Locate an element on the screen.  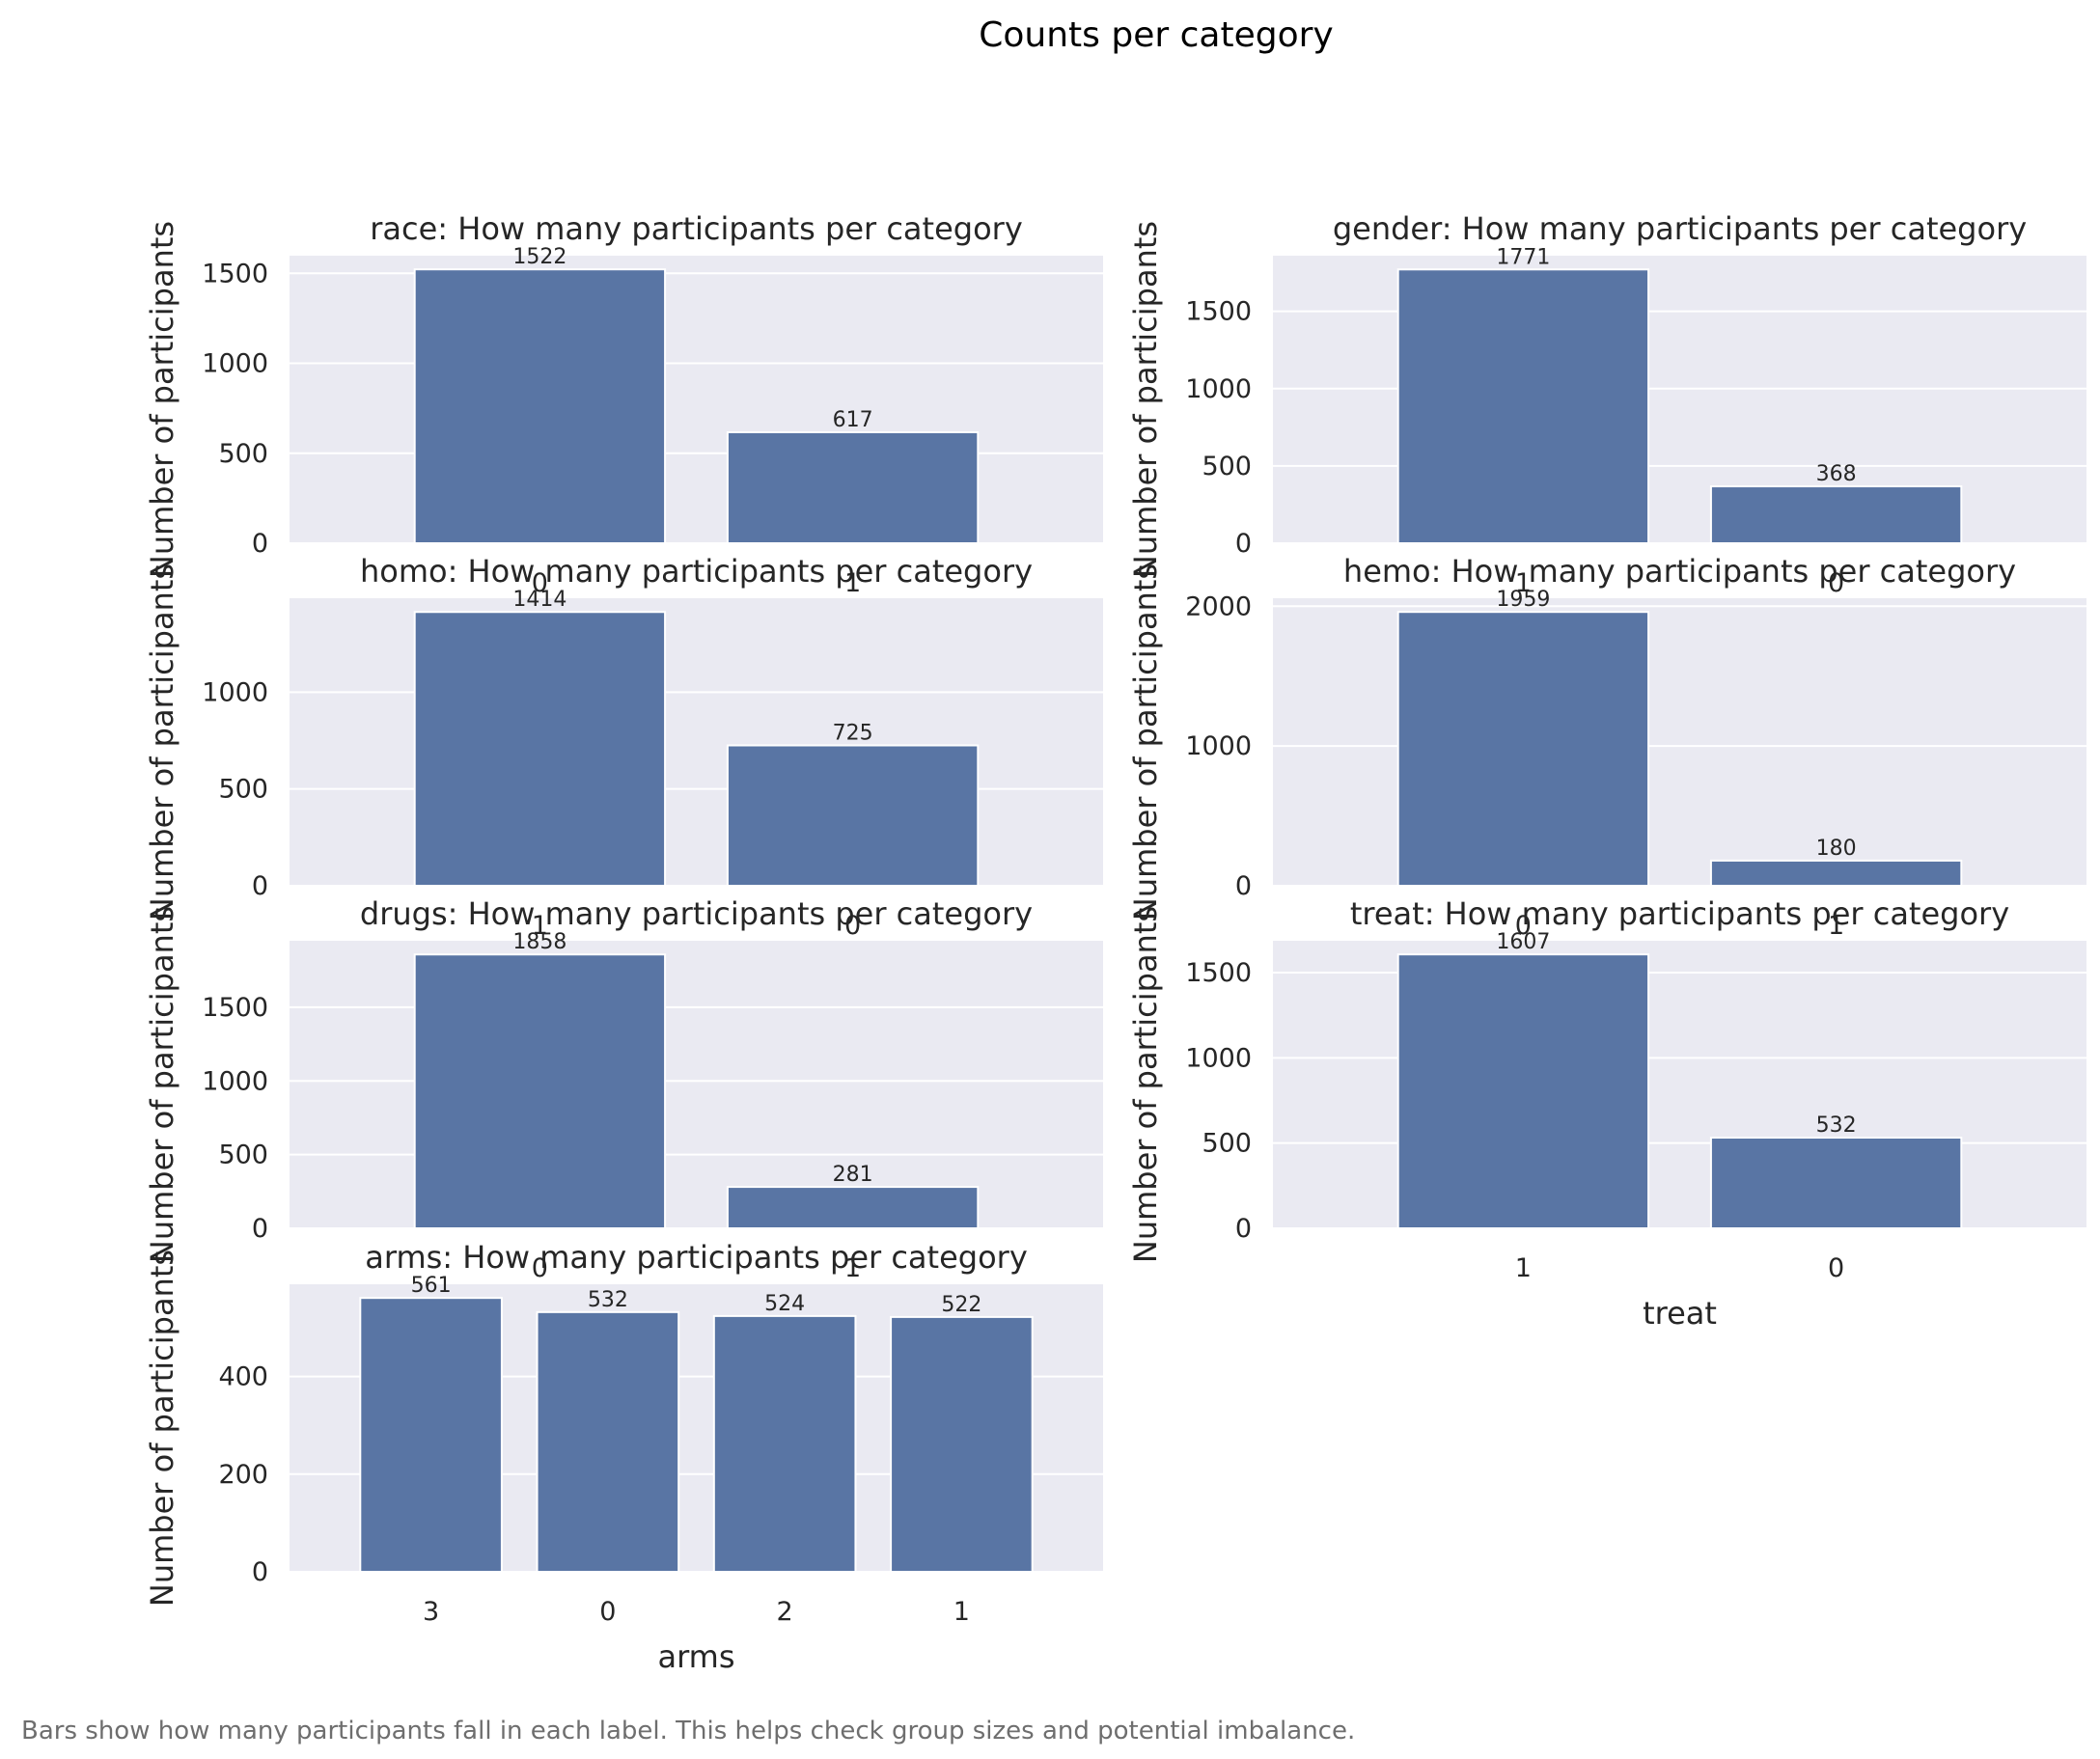
x-axis-label: arms is located at coordinates (695, 1656).